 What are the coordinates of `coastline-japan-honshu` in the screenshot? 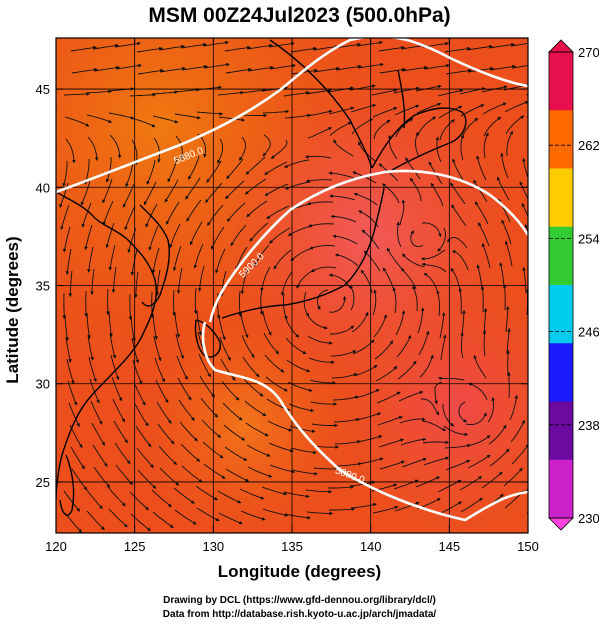 It's located at (303, 253).